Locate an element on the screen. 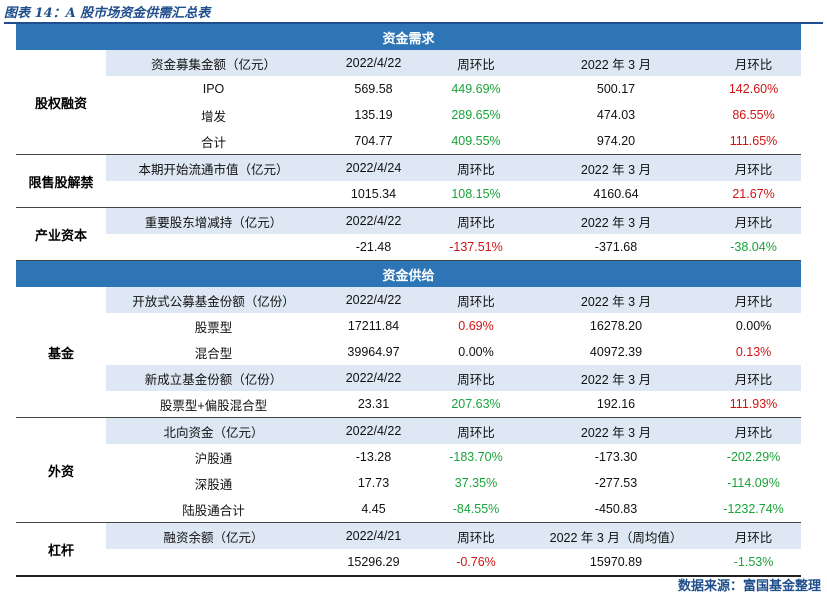  data-row: 陆股通合计 4.45 -84.55% -450.83 -1232.74% is located at coordinates (409, 509).